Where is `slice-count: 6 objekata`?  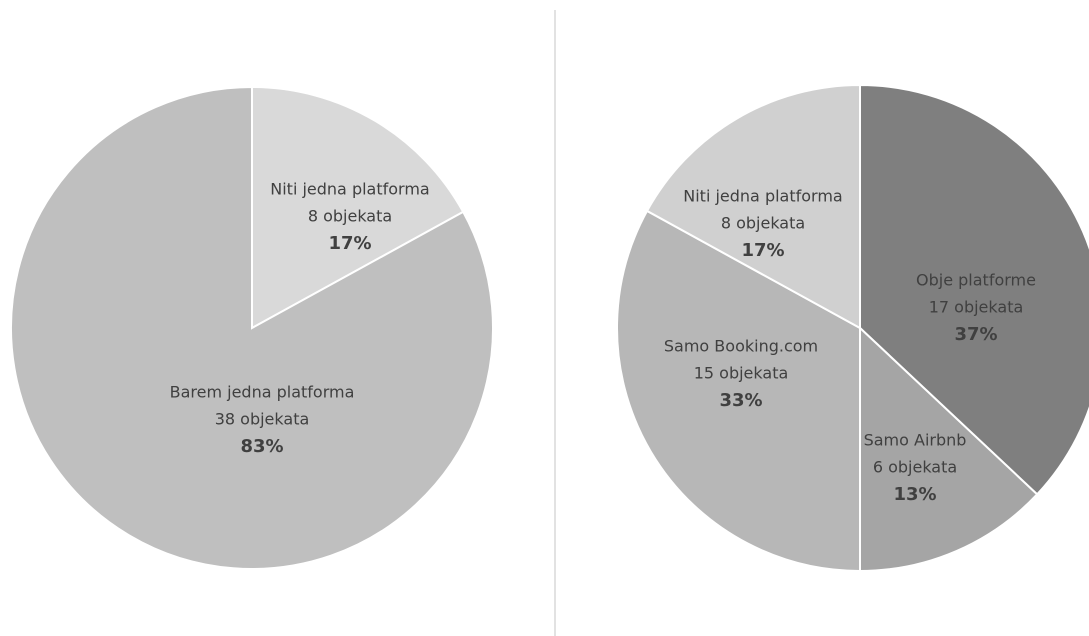 slice-count: 6 objekata is located at coordinates (915, 467).